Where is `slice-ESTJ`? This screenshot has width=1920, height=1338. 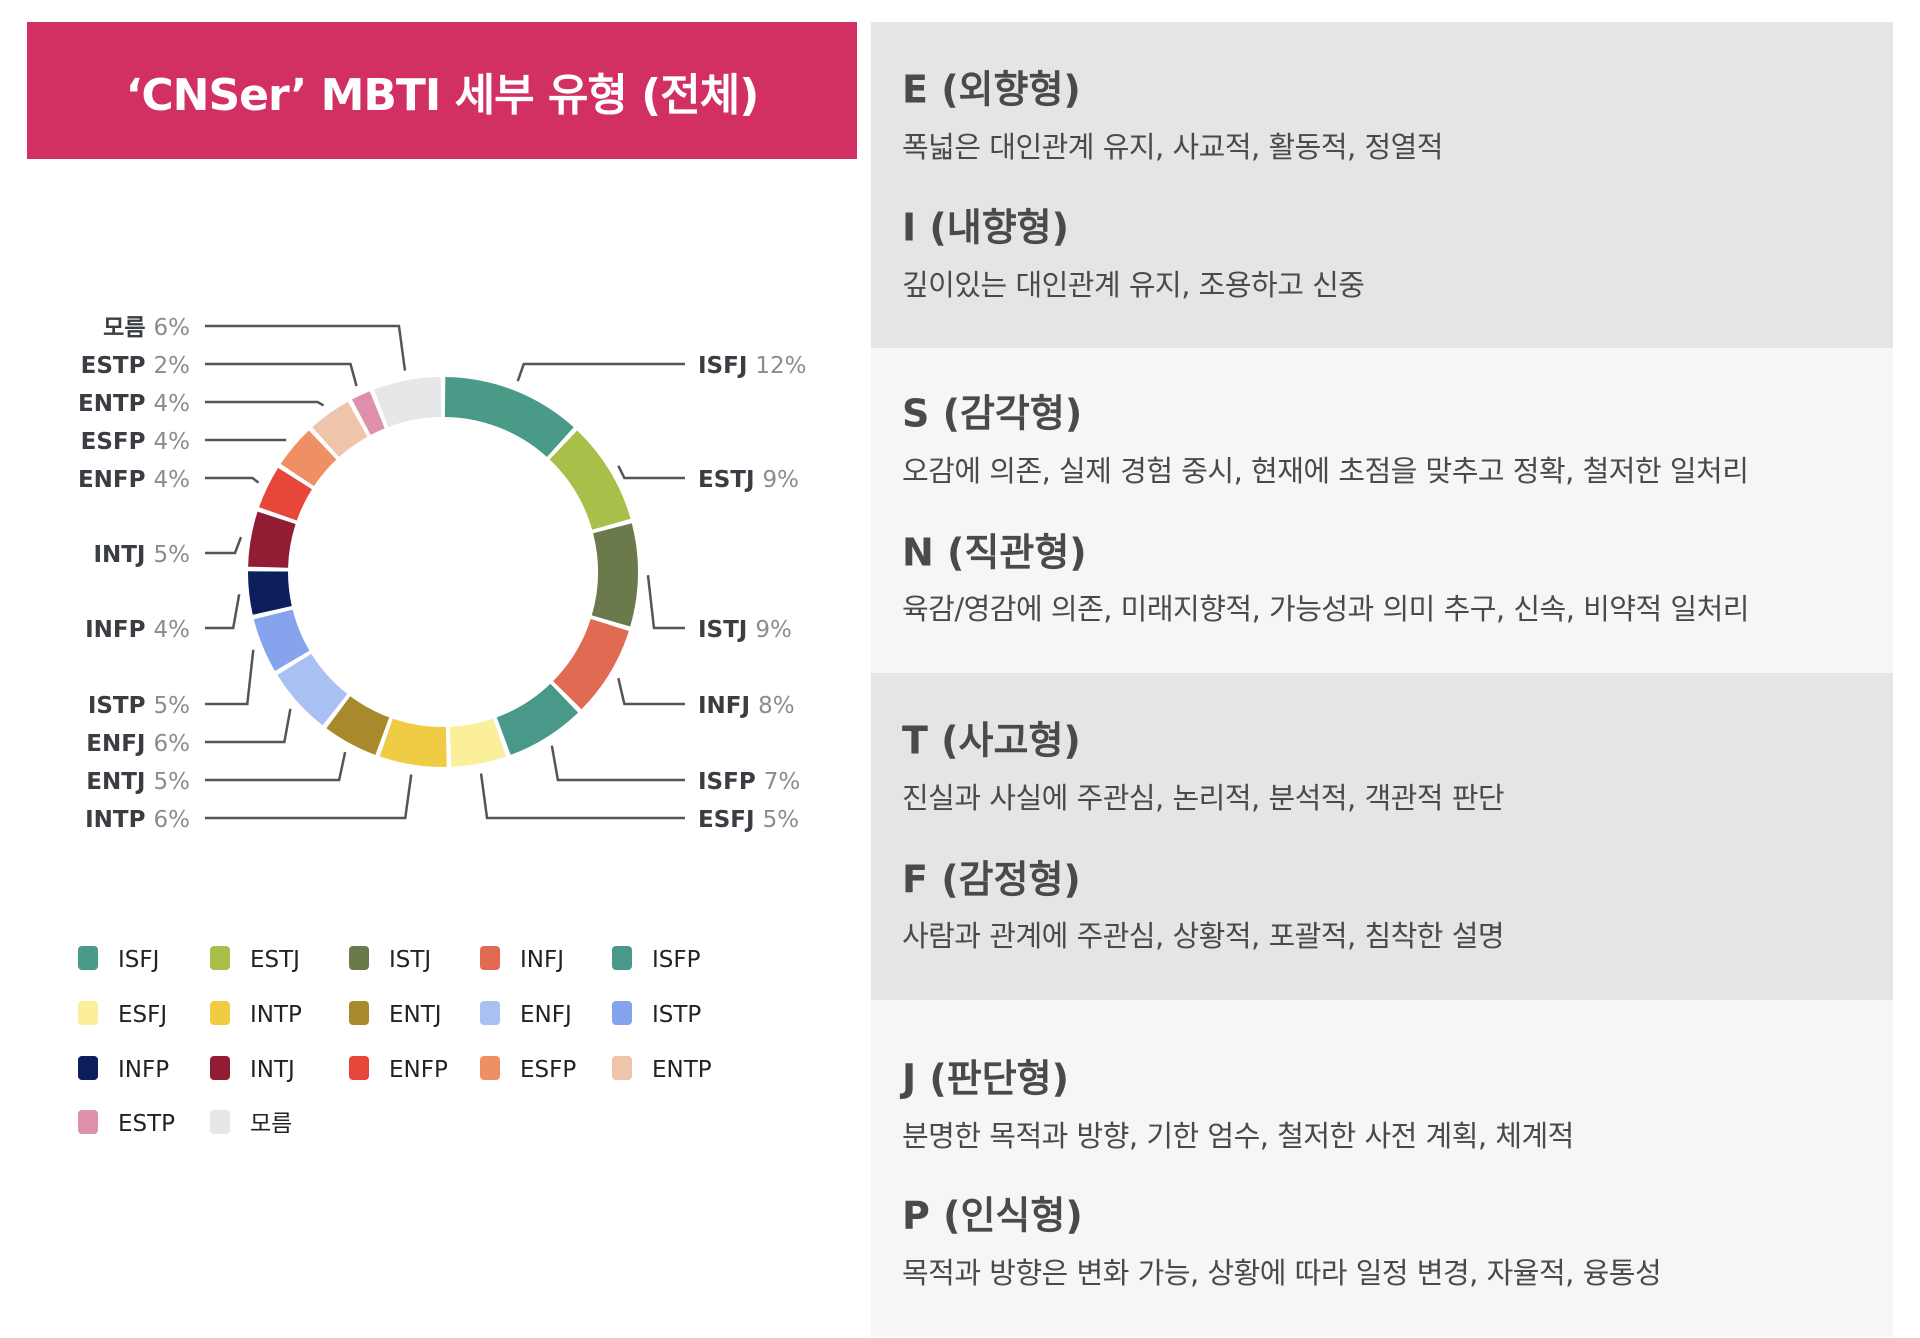
slice-ESTJ is located at coordinates (590, 480).